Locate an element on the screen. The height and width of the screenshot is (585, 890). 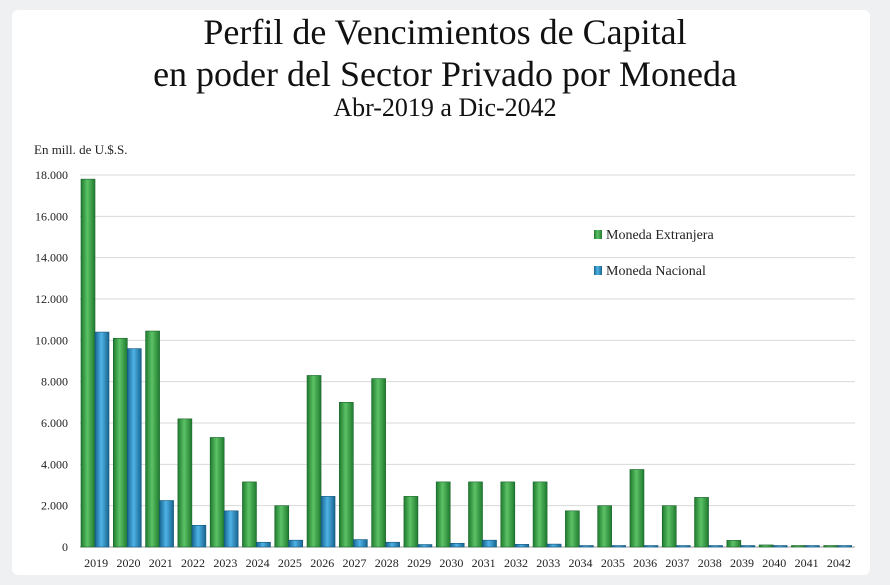
bar-moneda-extranjera-2026 is located at coordinates (314, 461).